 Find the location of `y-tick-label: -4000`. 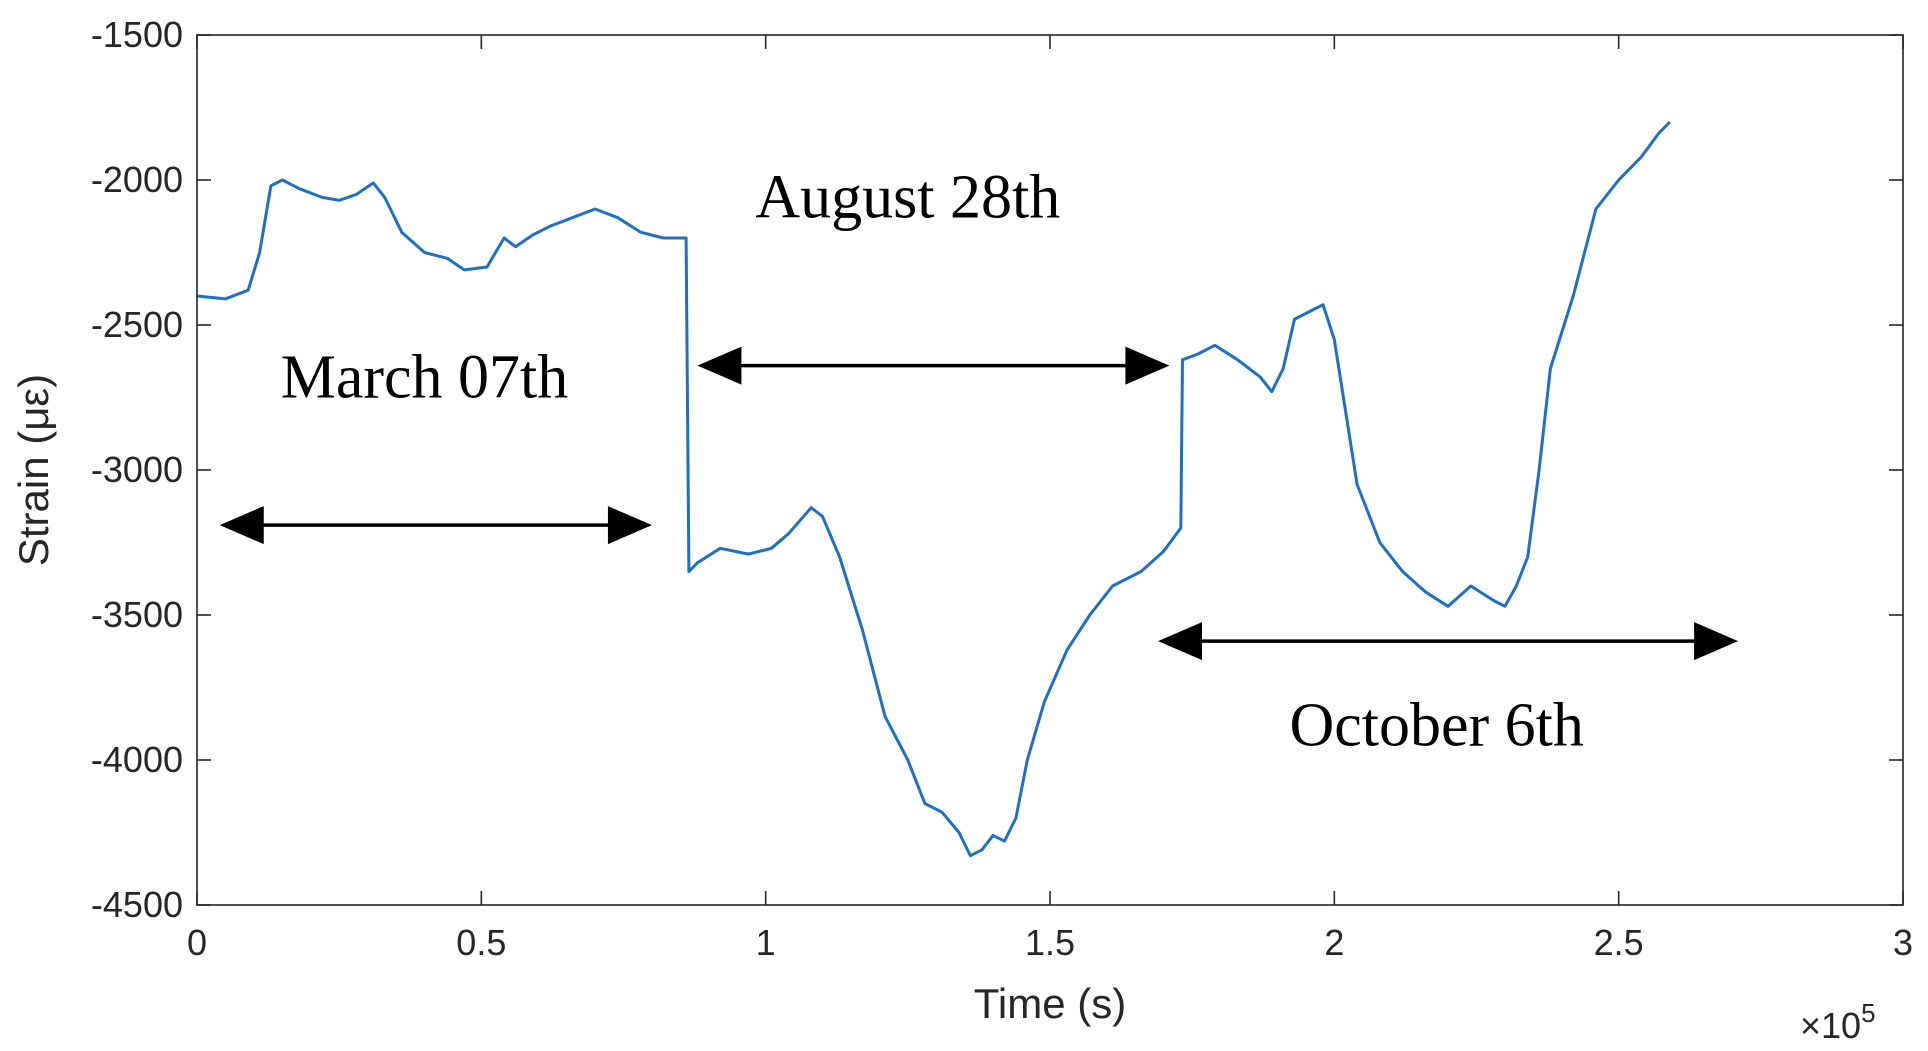

y-tick-label: -4000 is located at coordinates (137, 759).